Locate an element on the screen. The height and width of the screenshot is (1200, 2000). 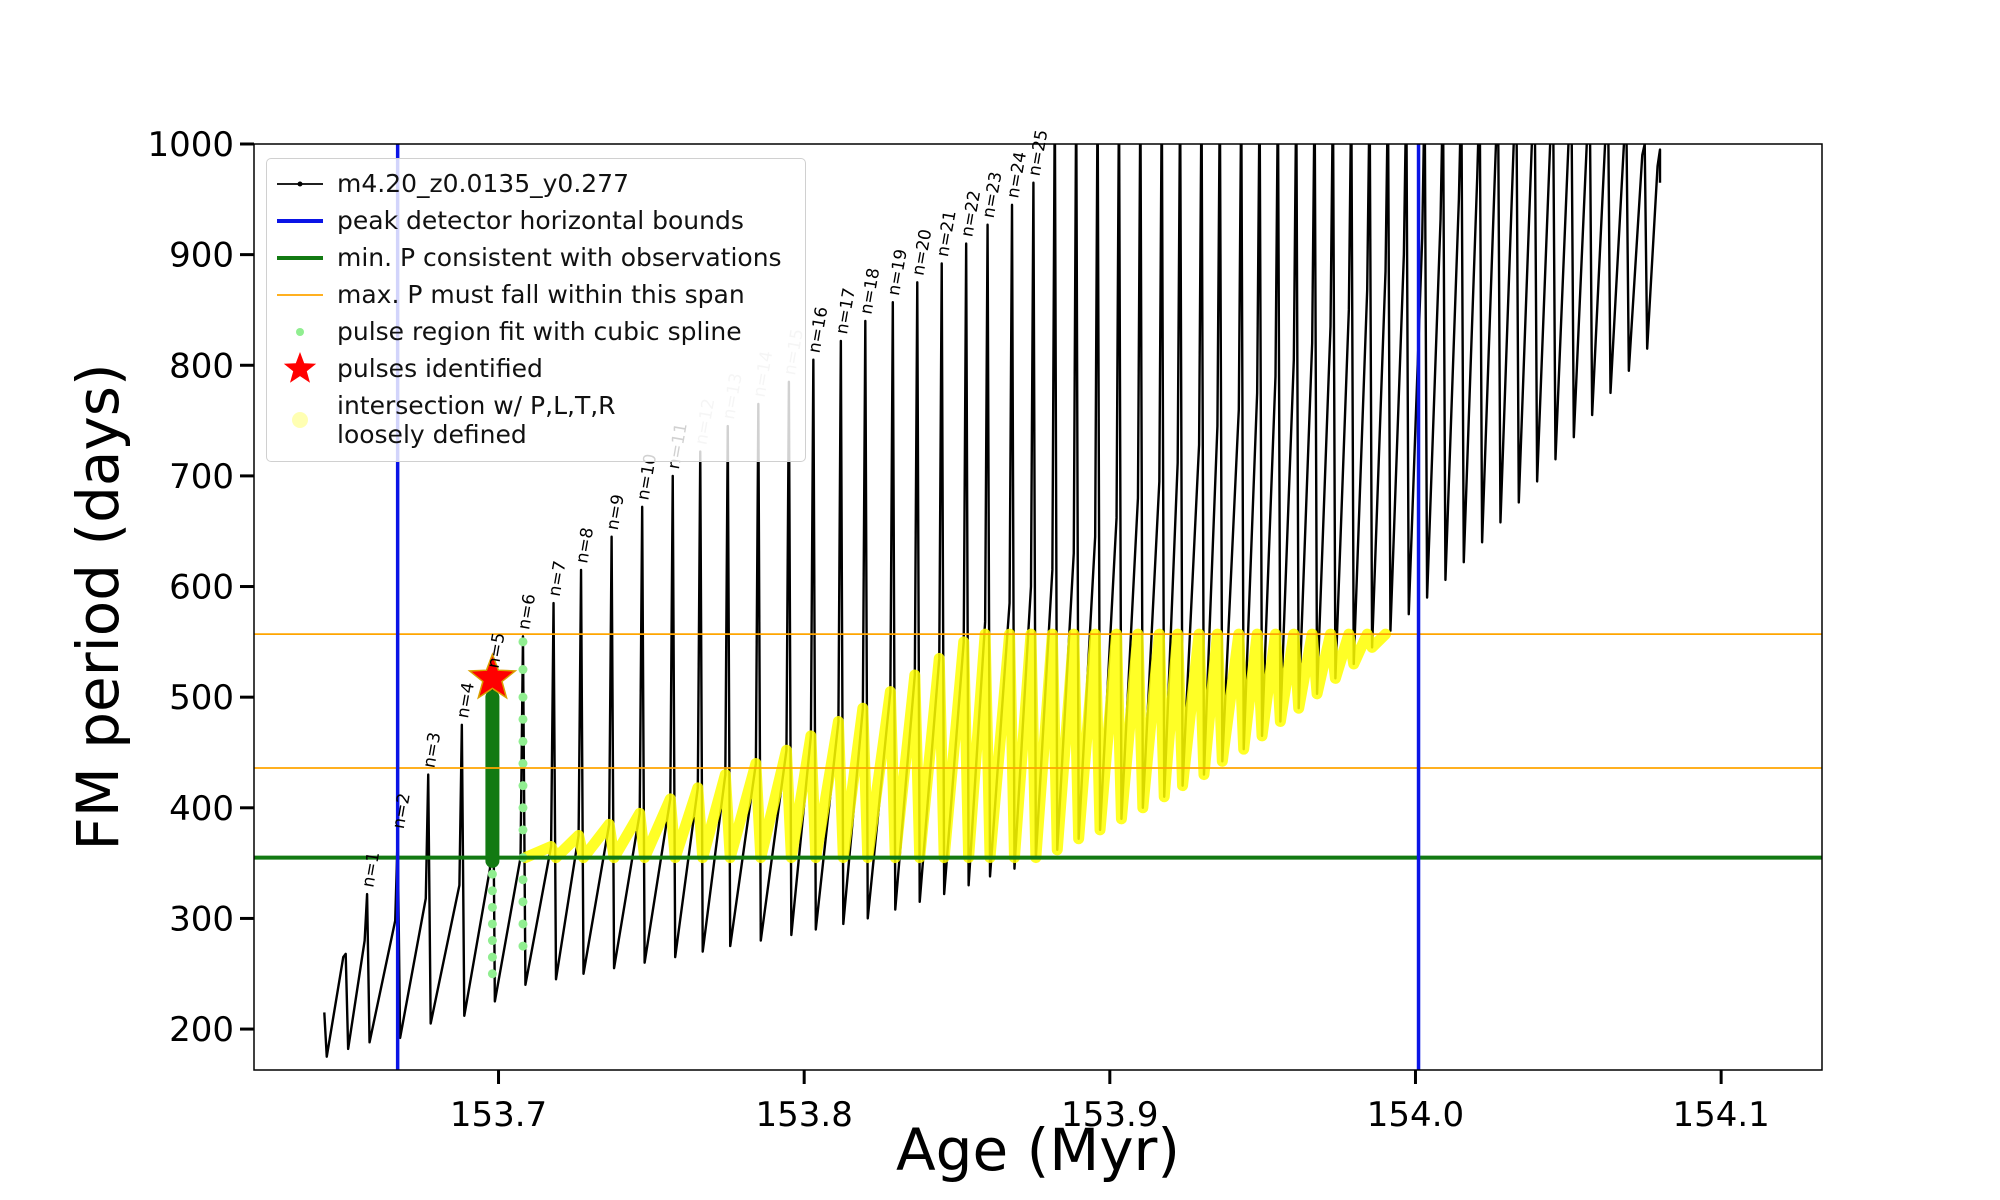
x-tick-label: 153.9 is located at coordinates (1109, 1115).